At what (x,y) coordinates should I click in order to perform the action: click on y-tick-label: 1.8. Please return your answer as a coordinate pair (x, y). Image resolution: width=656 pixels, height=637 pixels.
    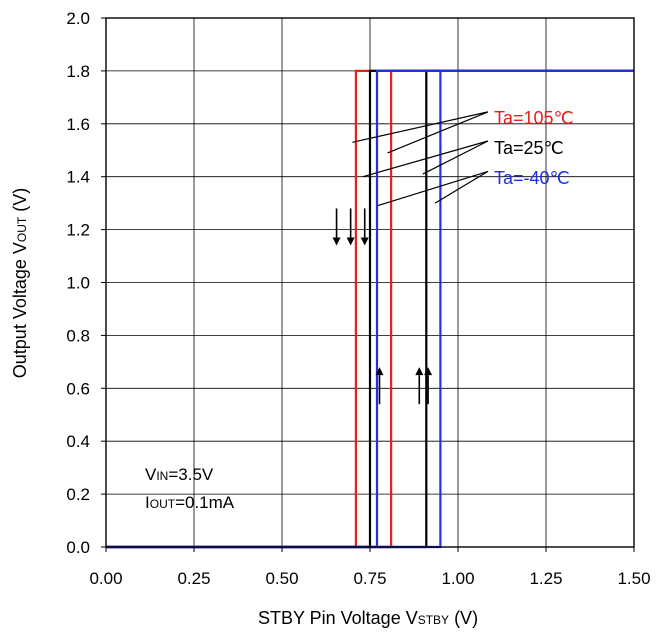
    Looking at the image, I should click on (78, 71).